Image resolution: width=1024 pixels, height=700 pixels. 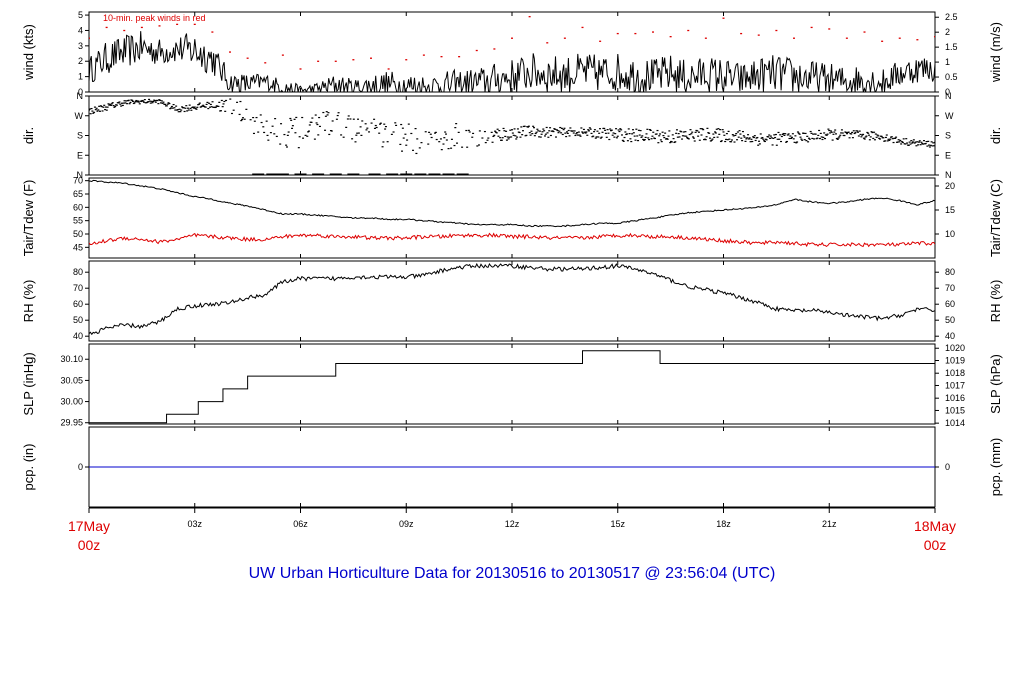 What do you see at coordinates (512, 301) in the screenshot?
I see `panel-humidity: 40 40 50 50 60 60 70 70 80 80 RH (%) RH (%)` at bounding box center [512, 301].